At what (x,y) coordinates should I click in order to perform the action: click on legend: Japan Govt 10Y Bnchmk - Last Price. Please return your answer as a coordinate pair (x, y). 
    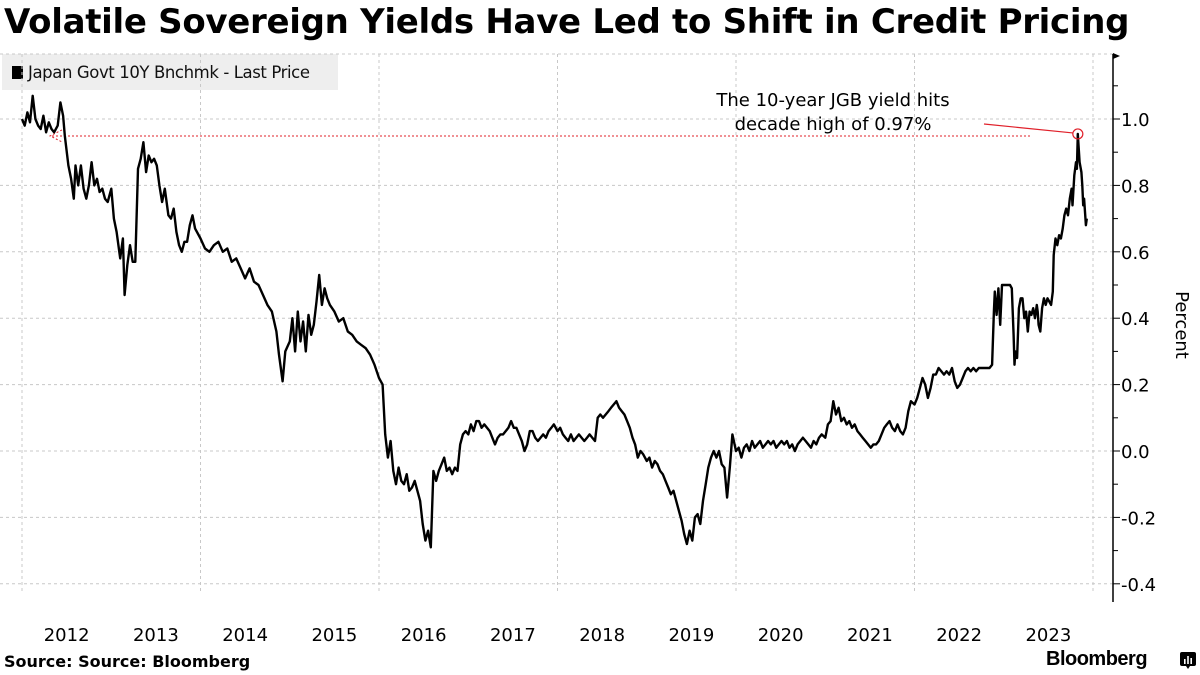
    Looking at the image, I should click on (170, 72).